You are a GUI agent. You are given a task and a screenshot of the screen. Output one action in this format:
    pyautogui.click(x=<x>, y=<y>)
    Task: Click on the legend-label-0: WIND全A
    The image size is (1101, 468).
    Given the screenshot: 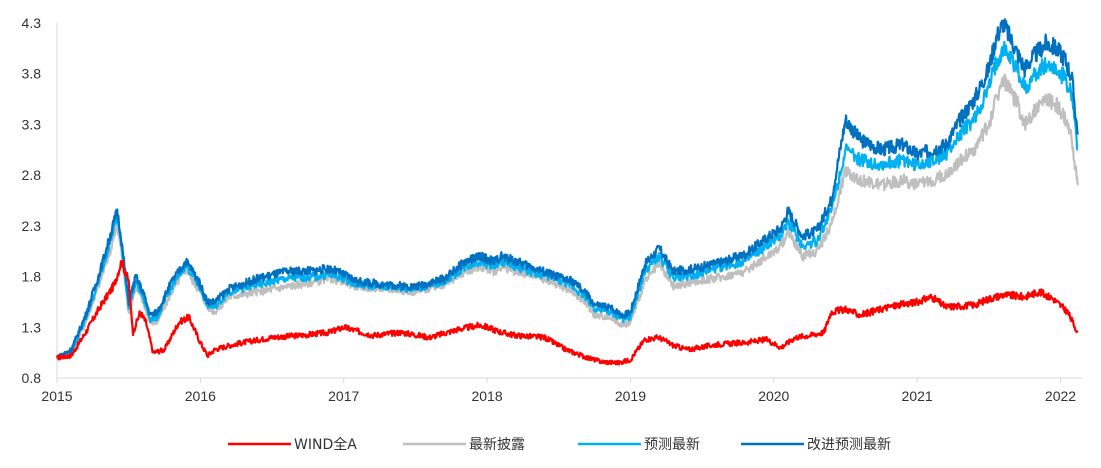 What is the action you would take?
    pyautogui.click(x=325, y=444)
    